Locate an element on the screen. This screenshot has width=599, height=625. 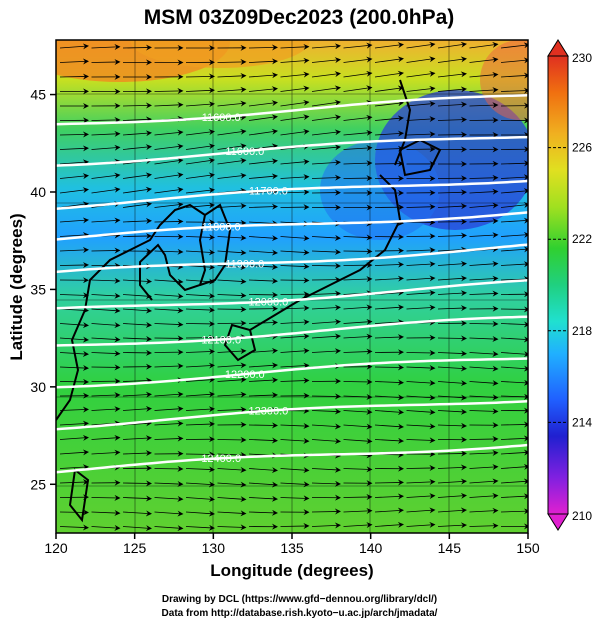
warm-patch-north is located at coordinates (220, 54).